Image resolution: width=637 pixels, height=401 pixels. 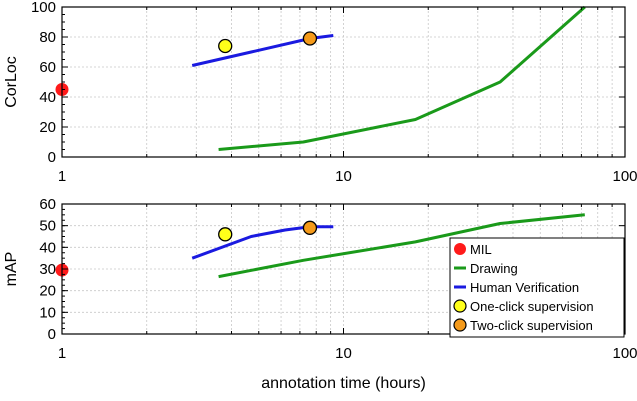 I want to click on x-axis-label: annotation time (hours), so click(x=343, y=383).